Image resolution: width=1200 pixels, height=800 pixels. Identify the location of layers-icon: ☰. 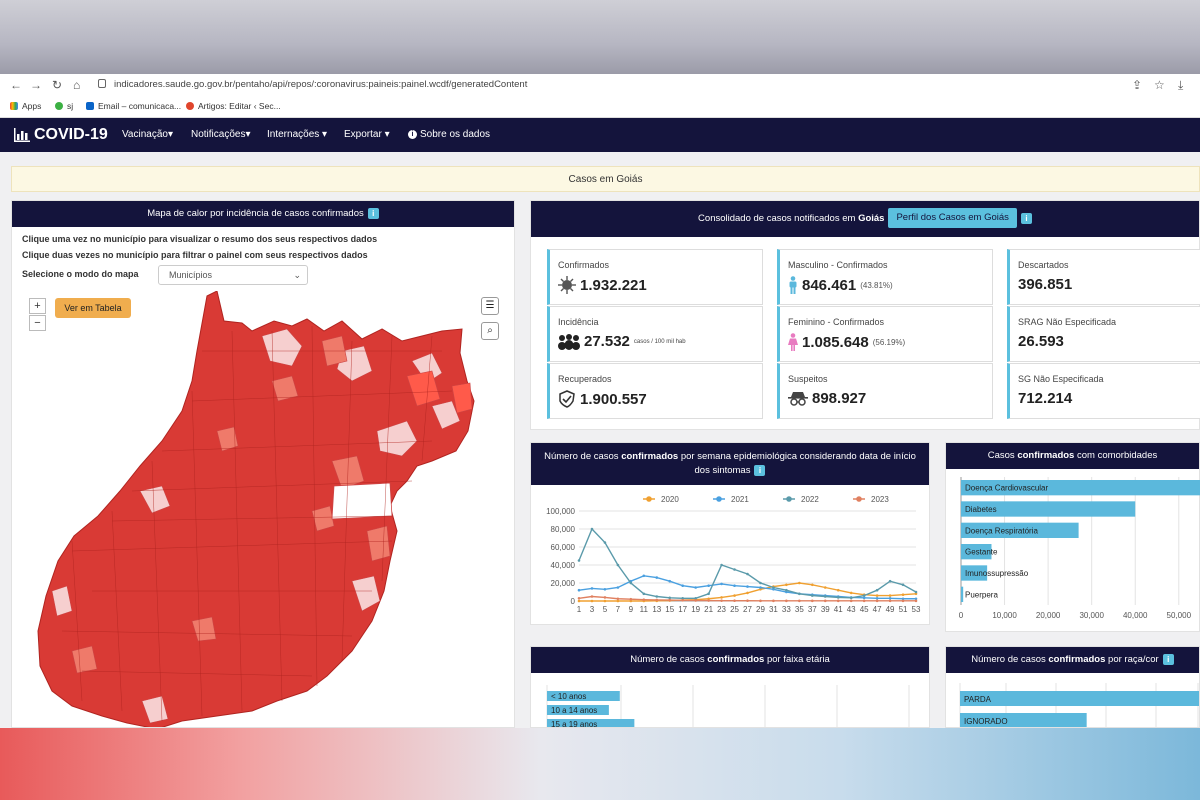
(490, 306).